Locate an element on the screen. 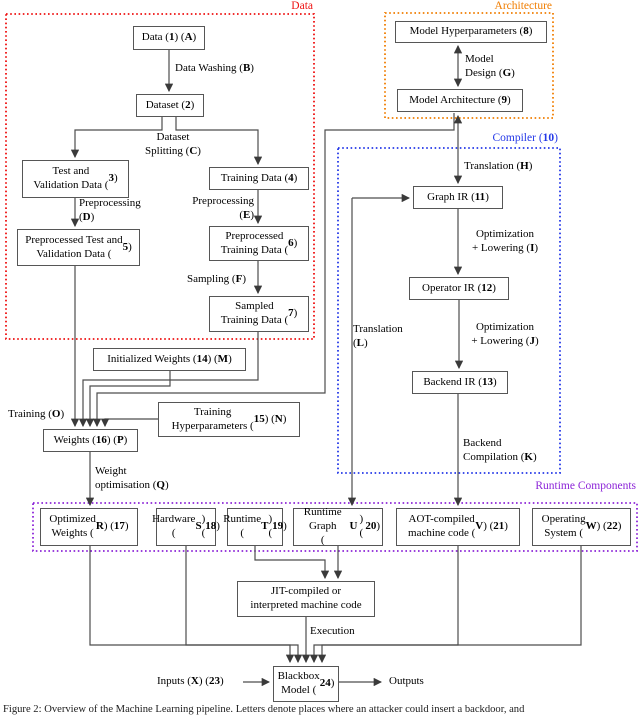  edge-initweights-to-weights is located at coordinates (128, 399).